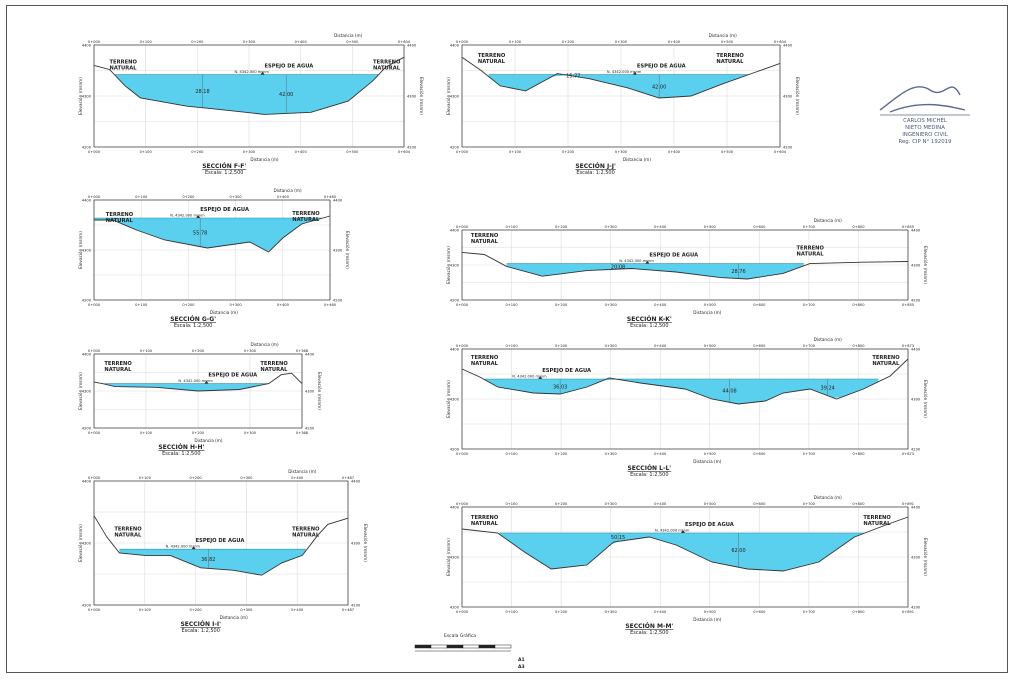  Describe the element at coordinates (659, 87) in the screenshot. I see `depth-value: 42.00` at that location.